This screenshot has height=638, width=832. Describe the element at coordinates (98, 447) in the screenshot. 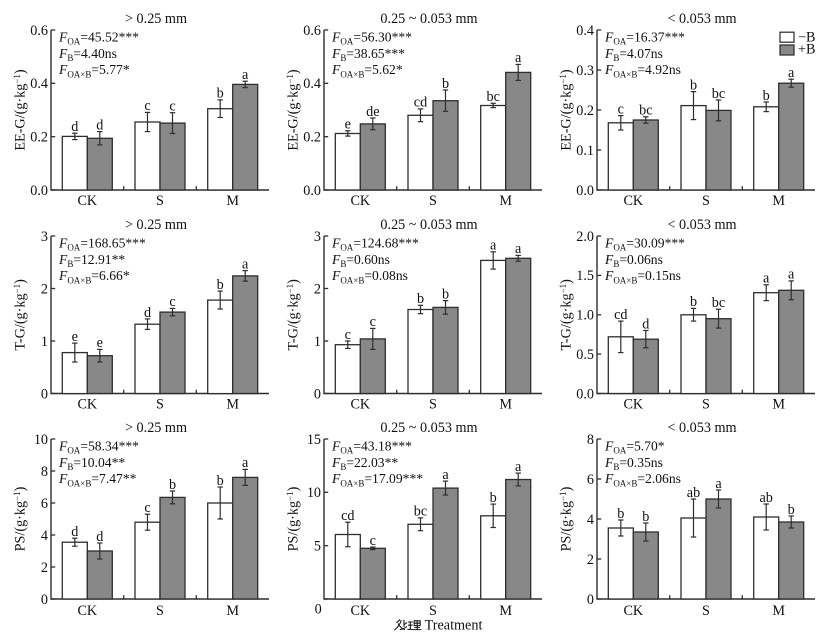

I see `svg-text: FOA=58.34***` at that location.